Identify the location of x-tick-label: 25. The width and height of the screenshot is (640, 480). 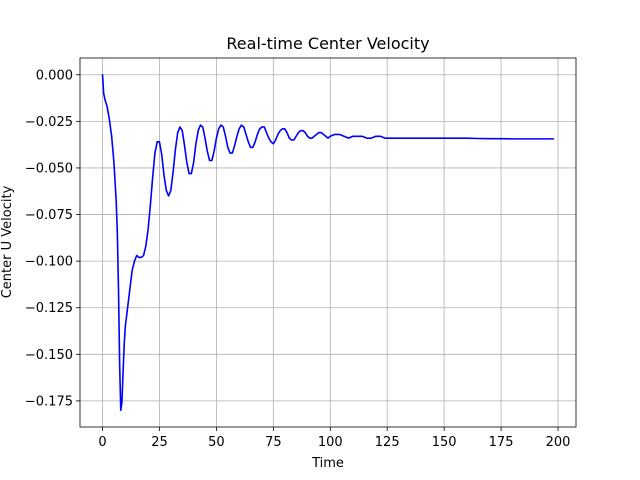
(159, 442).